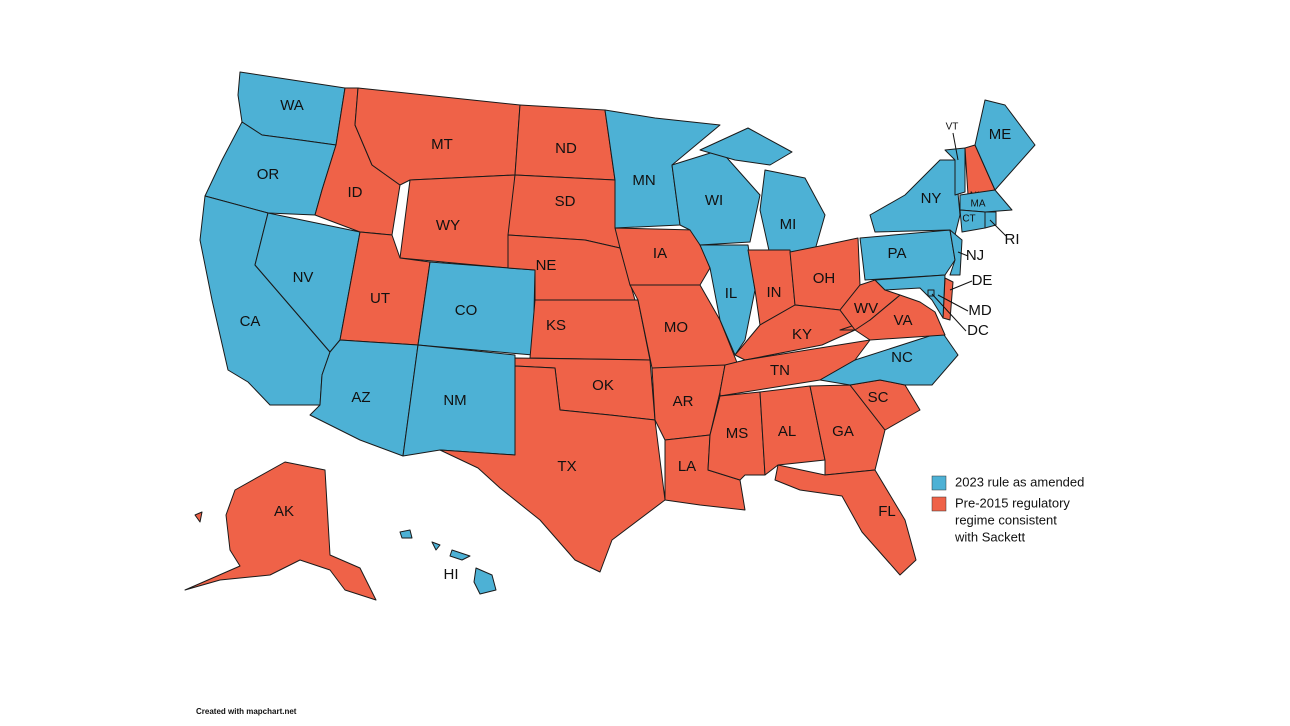 The height and width of the screenshot is (726, 1290). What do you see at coordinates (380, 298) in the screenshot?
I see `state-label: UT` at bounding box center [380, 298].